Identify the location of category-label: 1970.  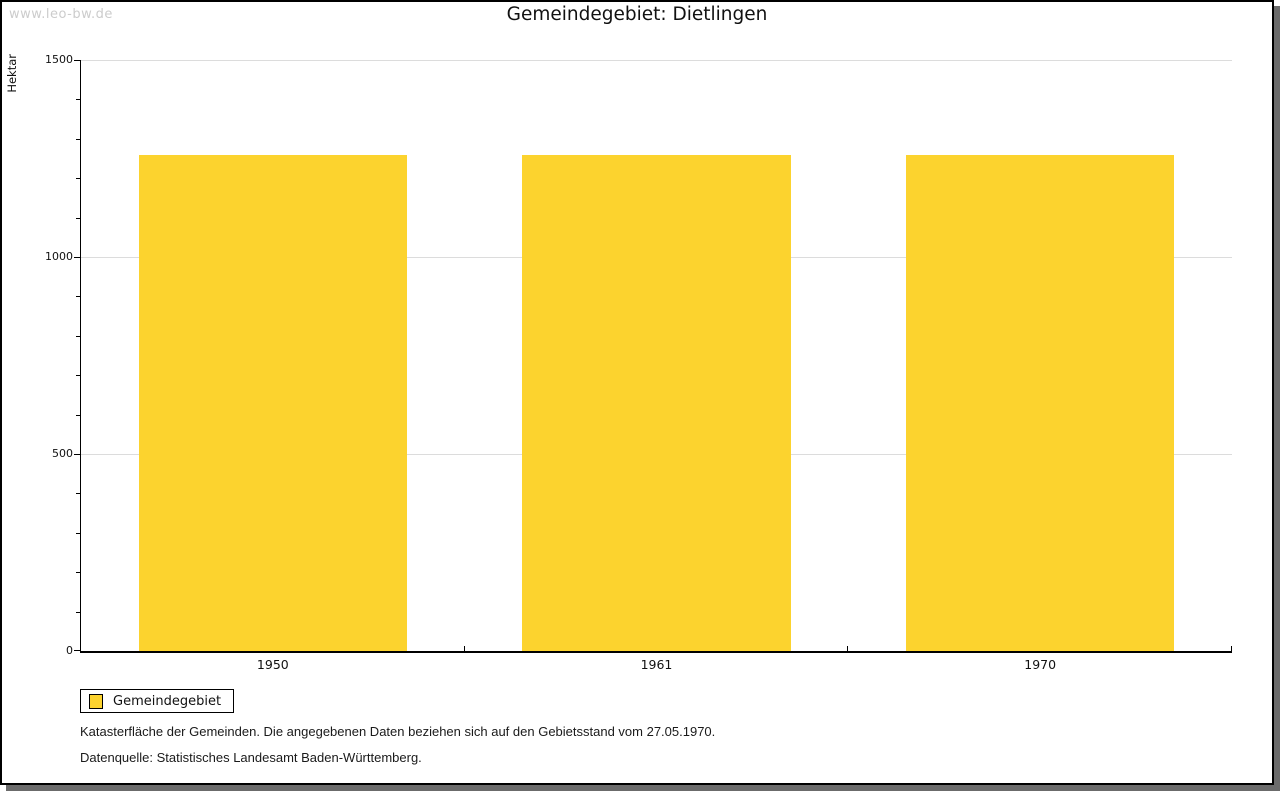
(1040, 664).